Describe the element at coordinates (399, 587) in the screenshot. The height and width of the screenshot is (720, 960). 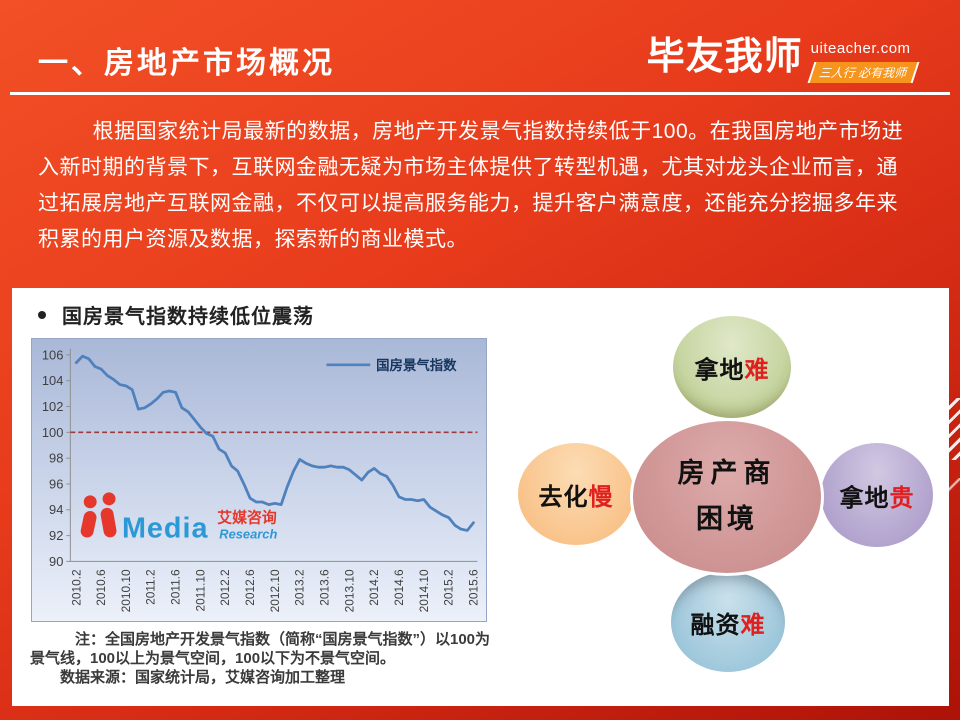
I see `svg-text: 2014.6` at that location.